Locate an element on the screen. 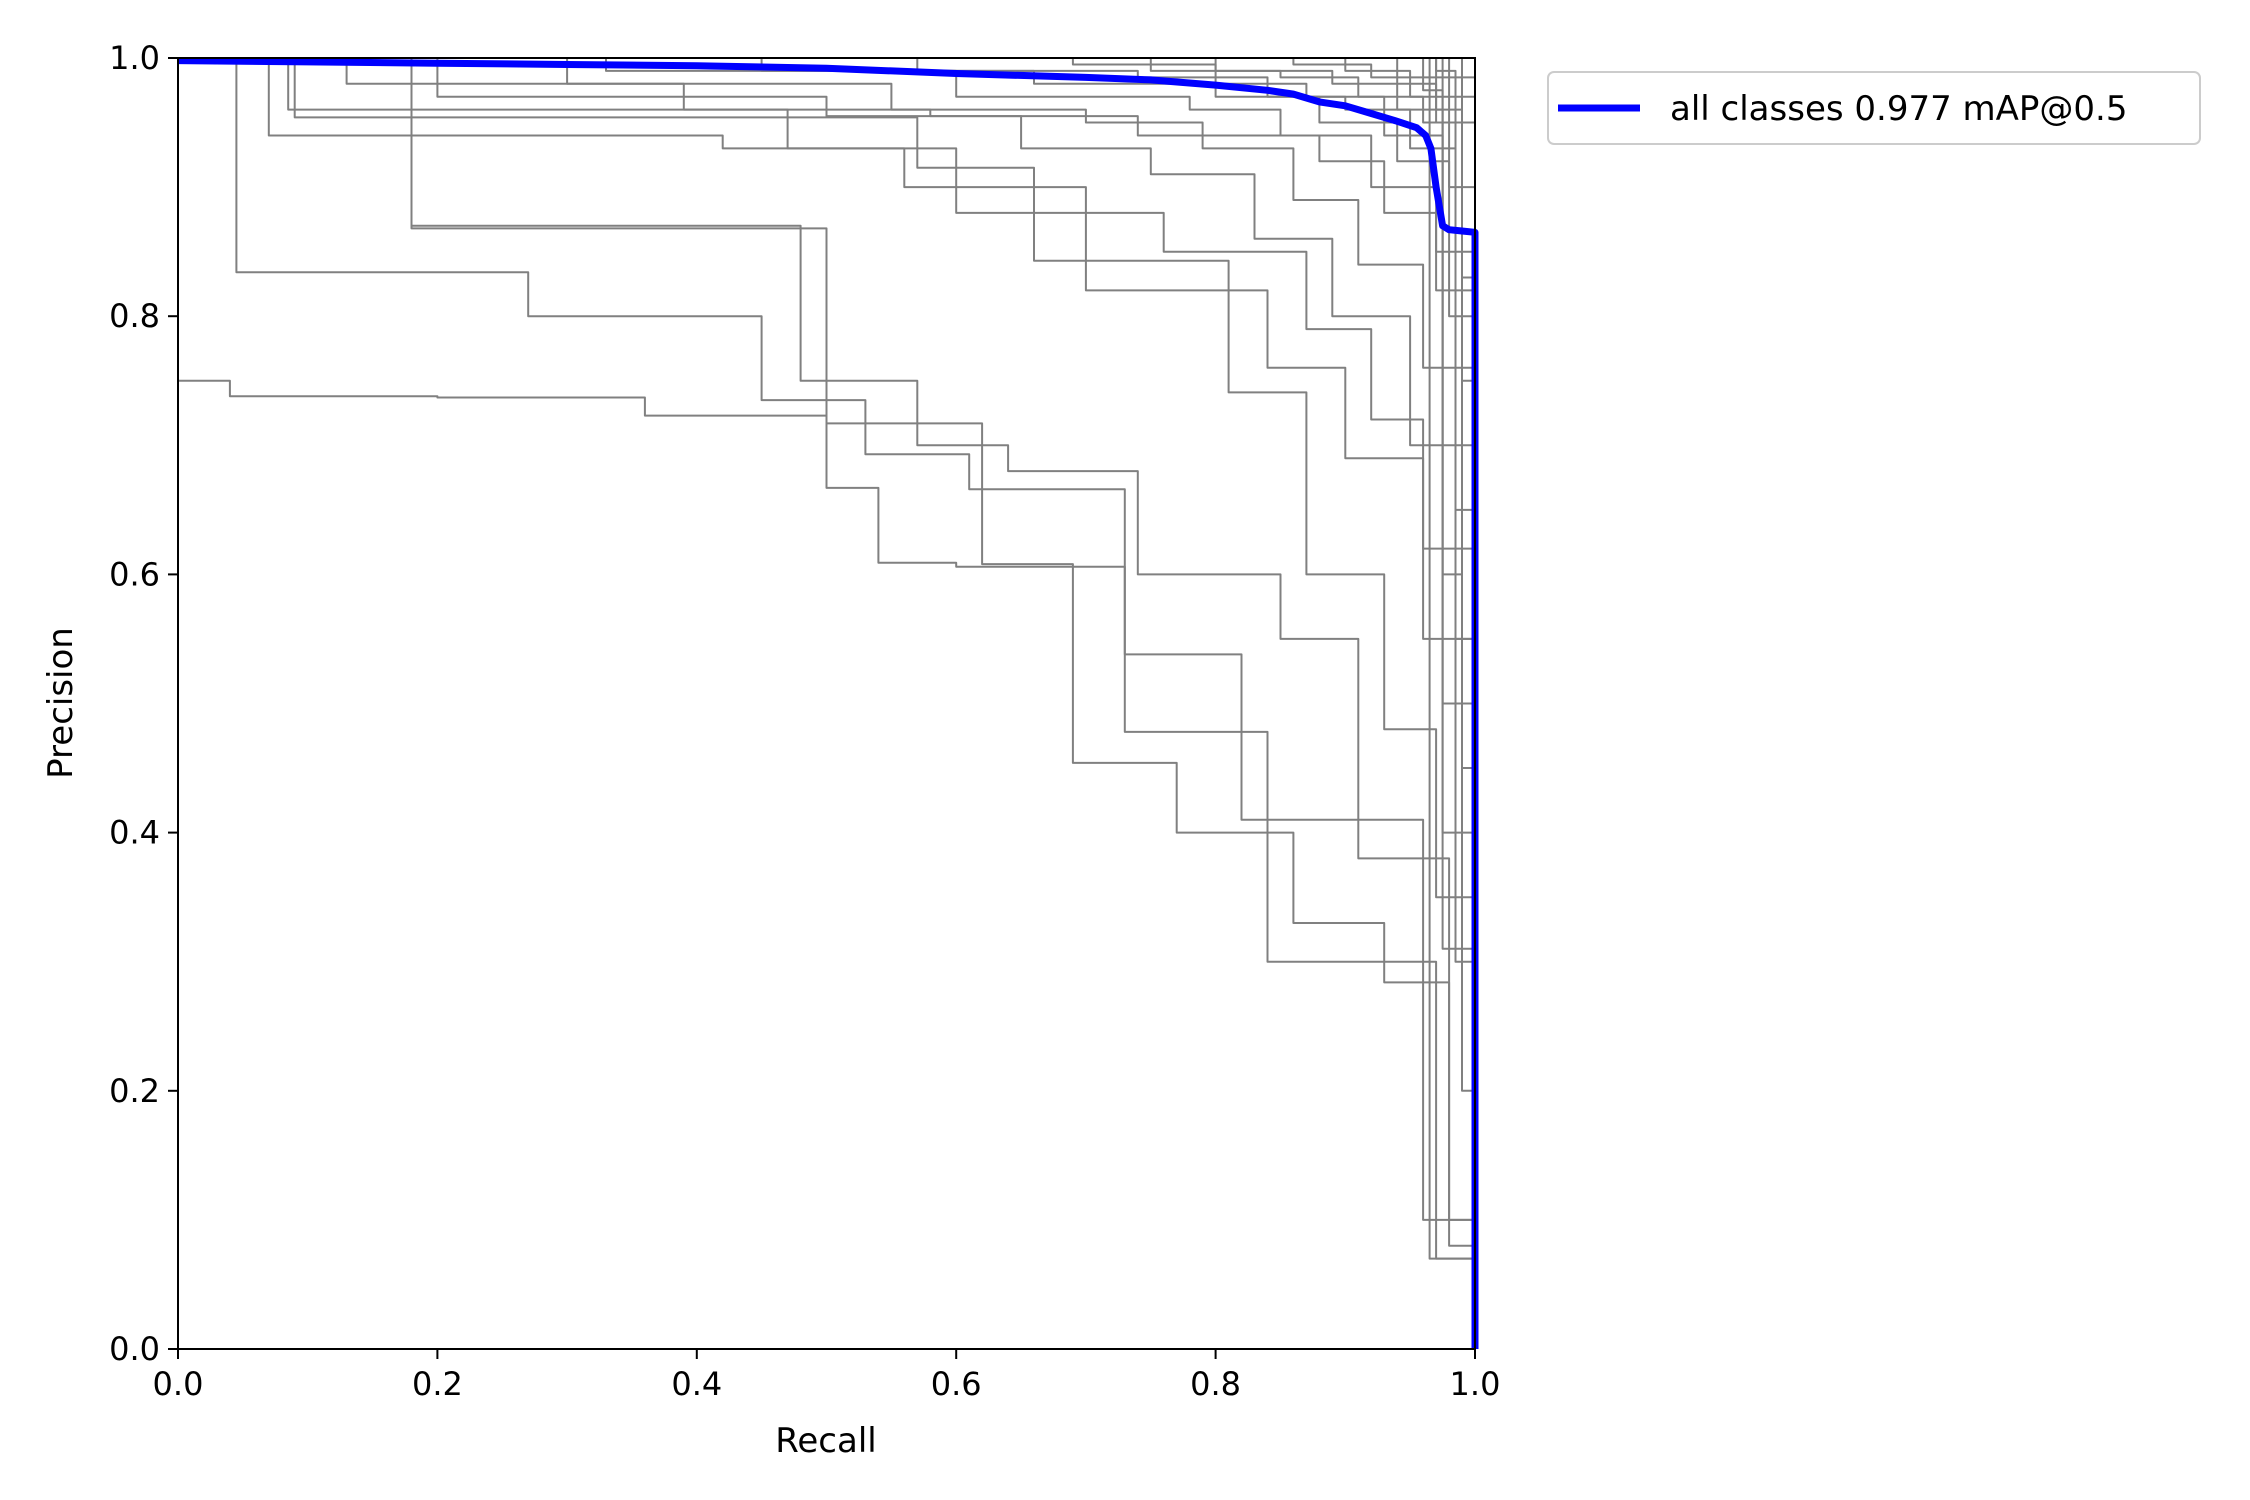  y-tick-label: 1.0 is located at coordinates (134, 58).